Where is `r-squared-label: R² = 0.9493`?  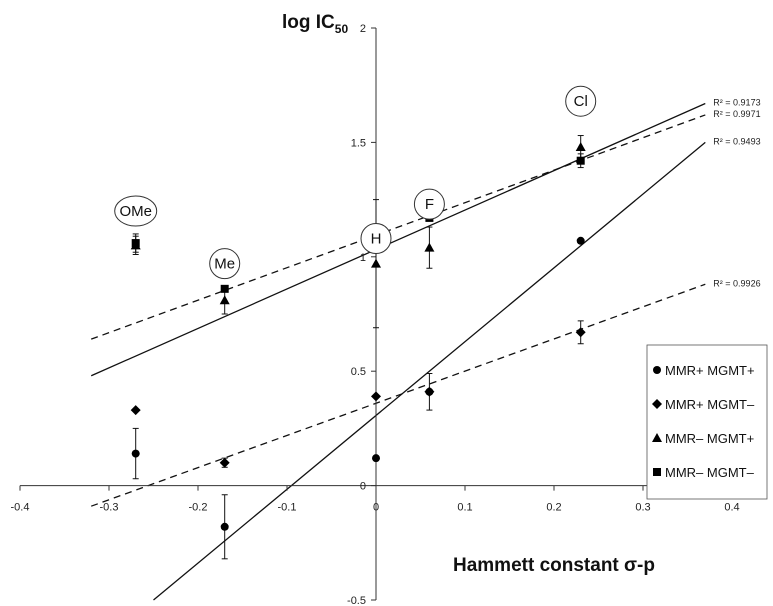 r-squared-label: R² = 0.9493 is located at coordinates (736, 141).